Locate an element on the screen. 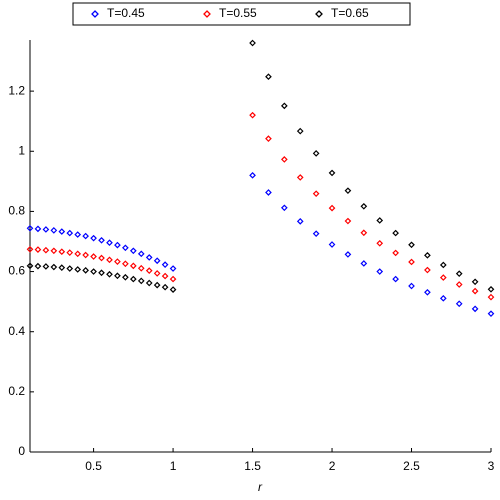 Image resolution: width=500 pixels, height=500 pixels. legend-label: T=0.65 is located at coordinates (350, 13).